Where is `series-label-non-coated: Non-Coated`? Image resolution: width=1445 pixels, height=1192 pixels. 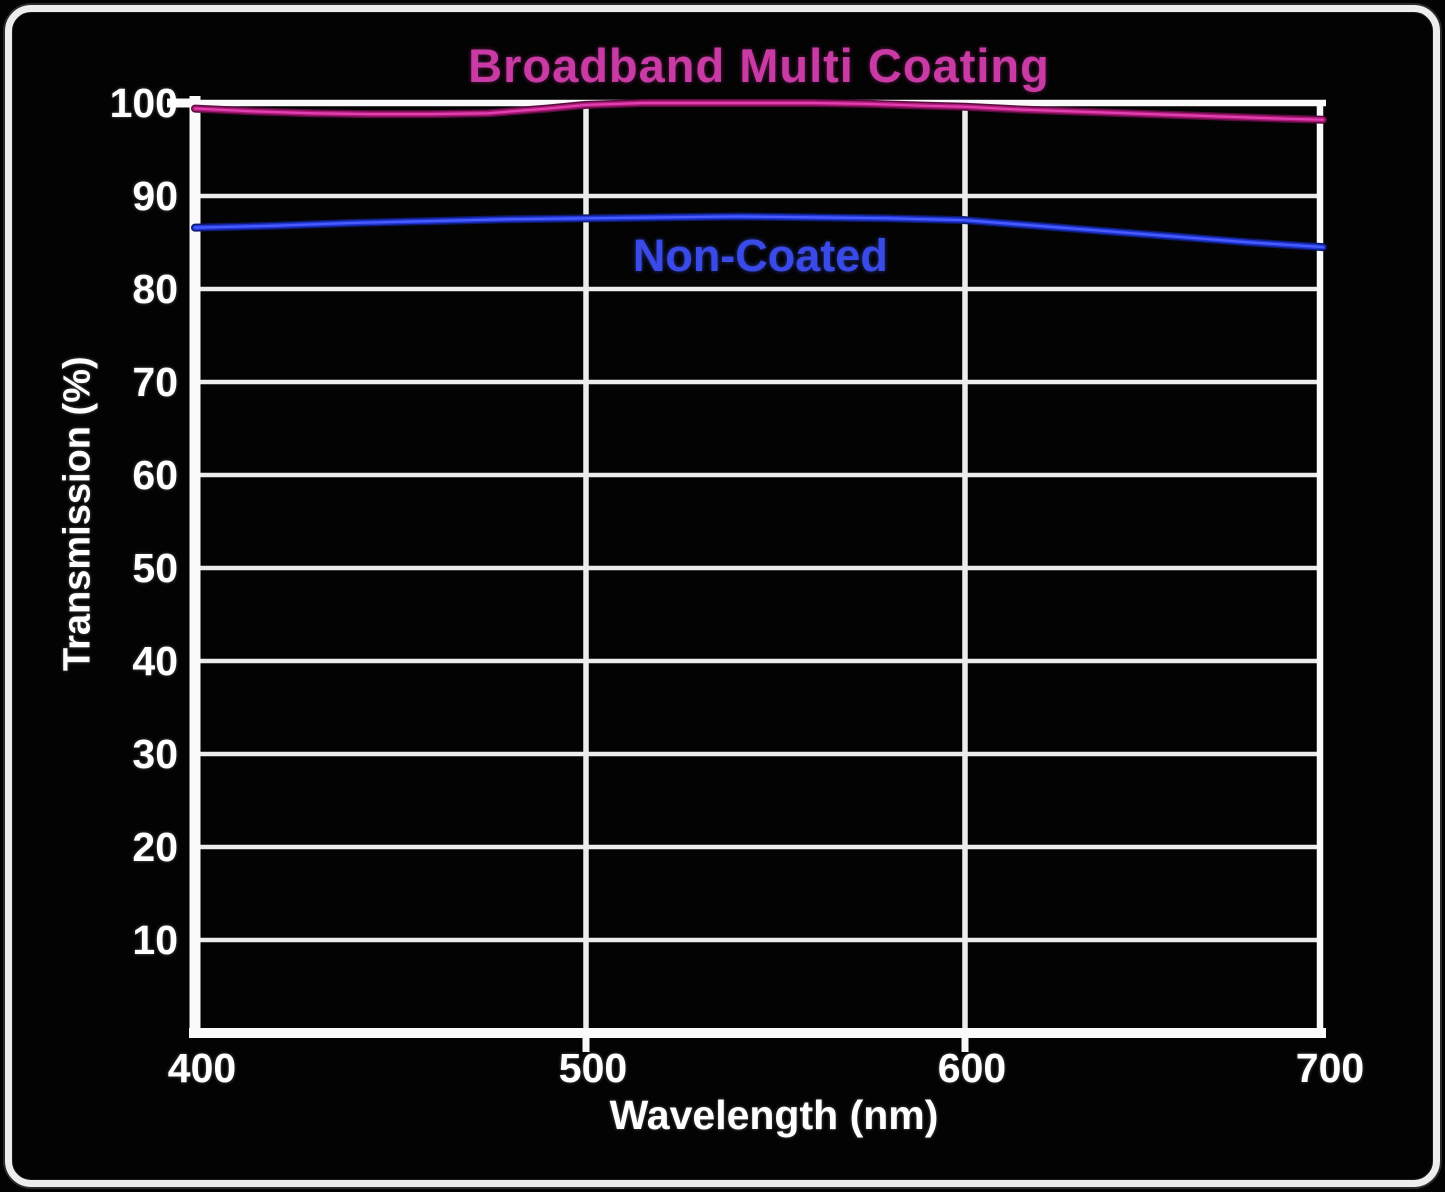
series-label-non-coated: Non-Coated is located at coordinates (760, 255).